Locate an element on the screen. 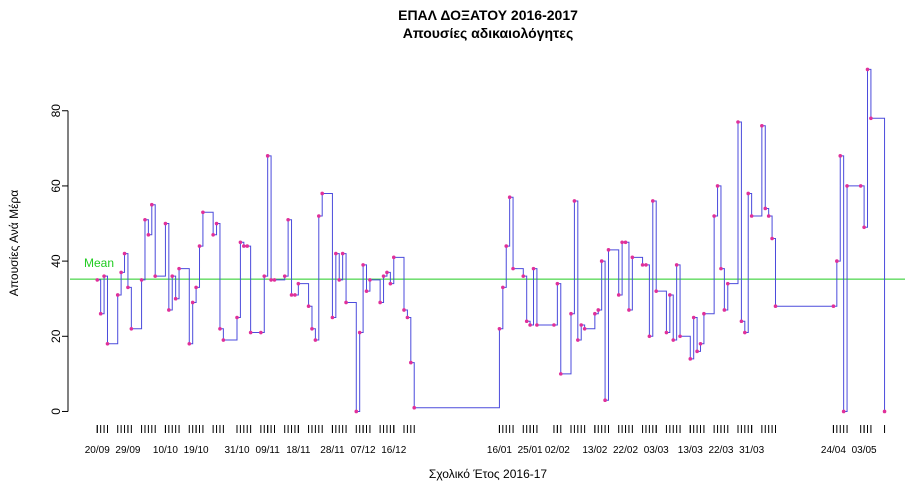 The height and width of the screenshot is (484, 909). y-tick-label: 20 is located at coordinates (56, 336).